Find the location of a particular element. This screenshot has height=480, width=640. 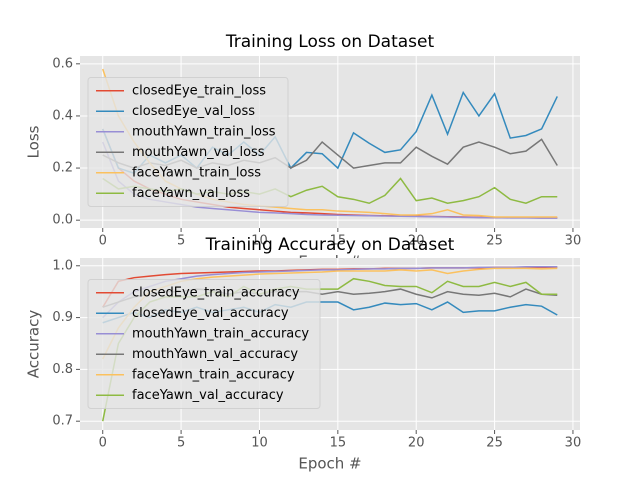

legend-label: faceYawn_train_loss is located at coordinates (196, 172).